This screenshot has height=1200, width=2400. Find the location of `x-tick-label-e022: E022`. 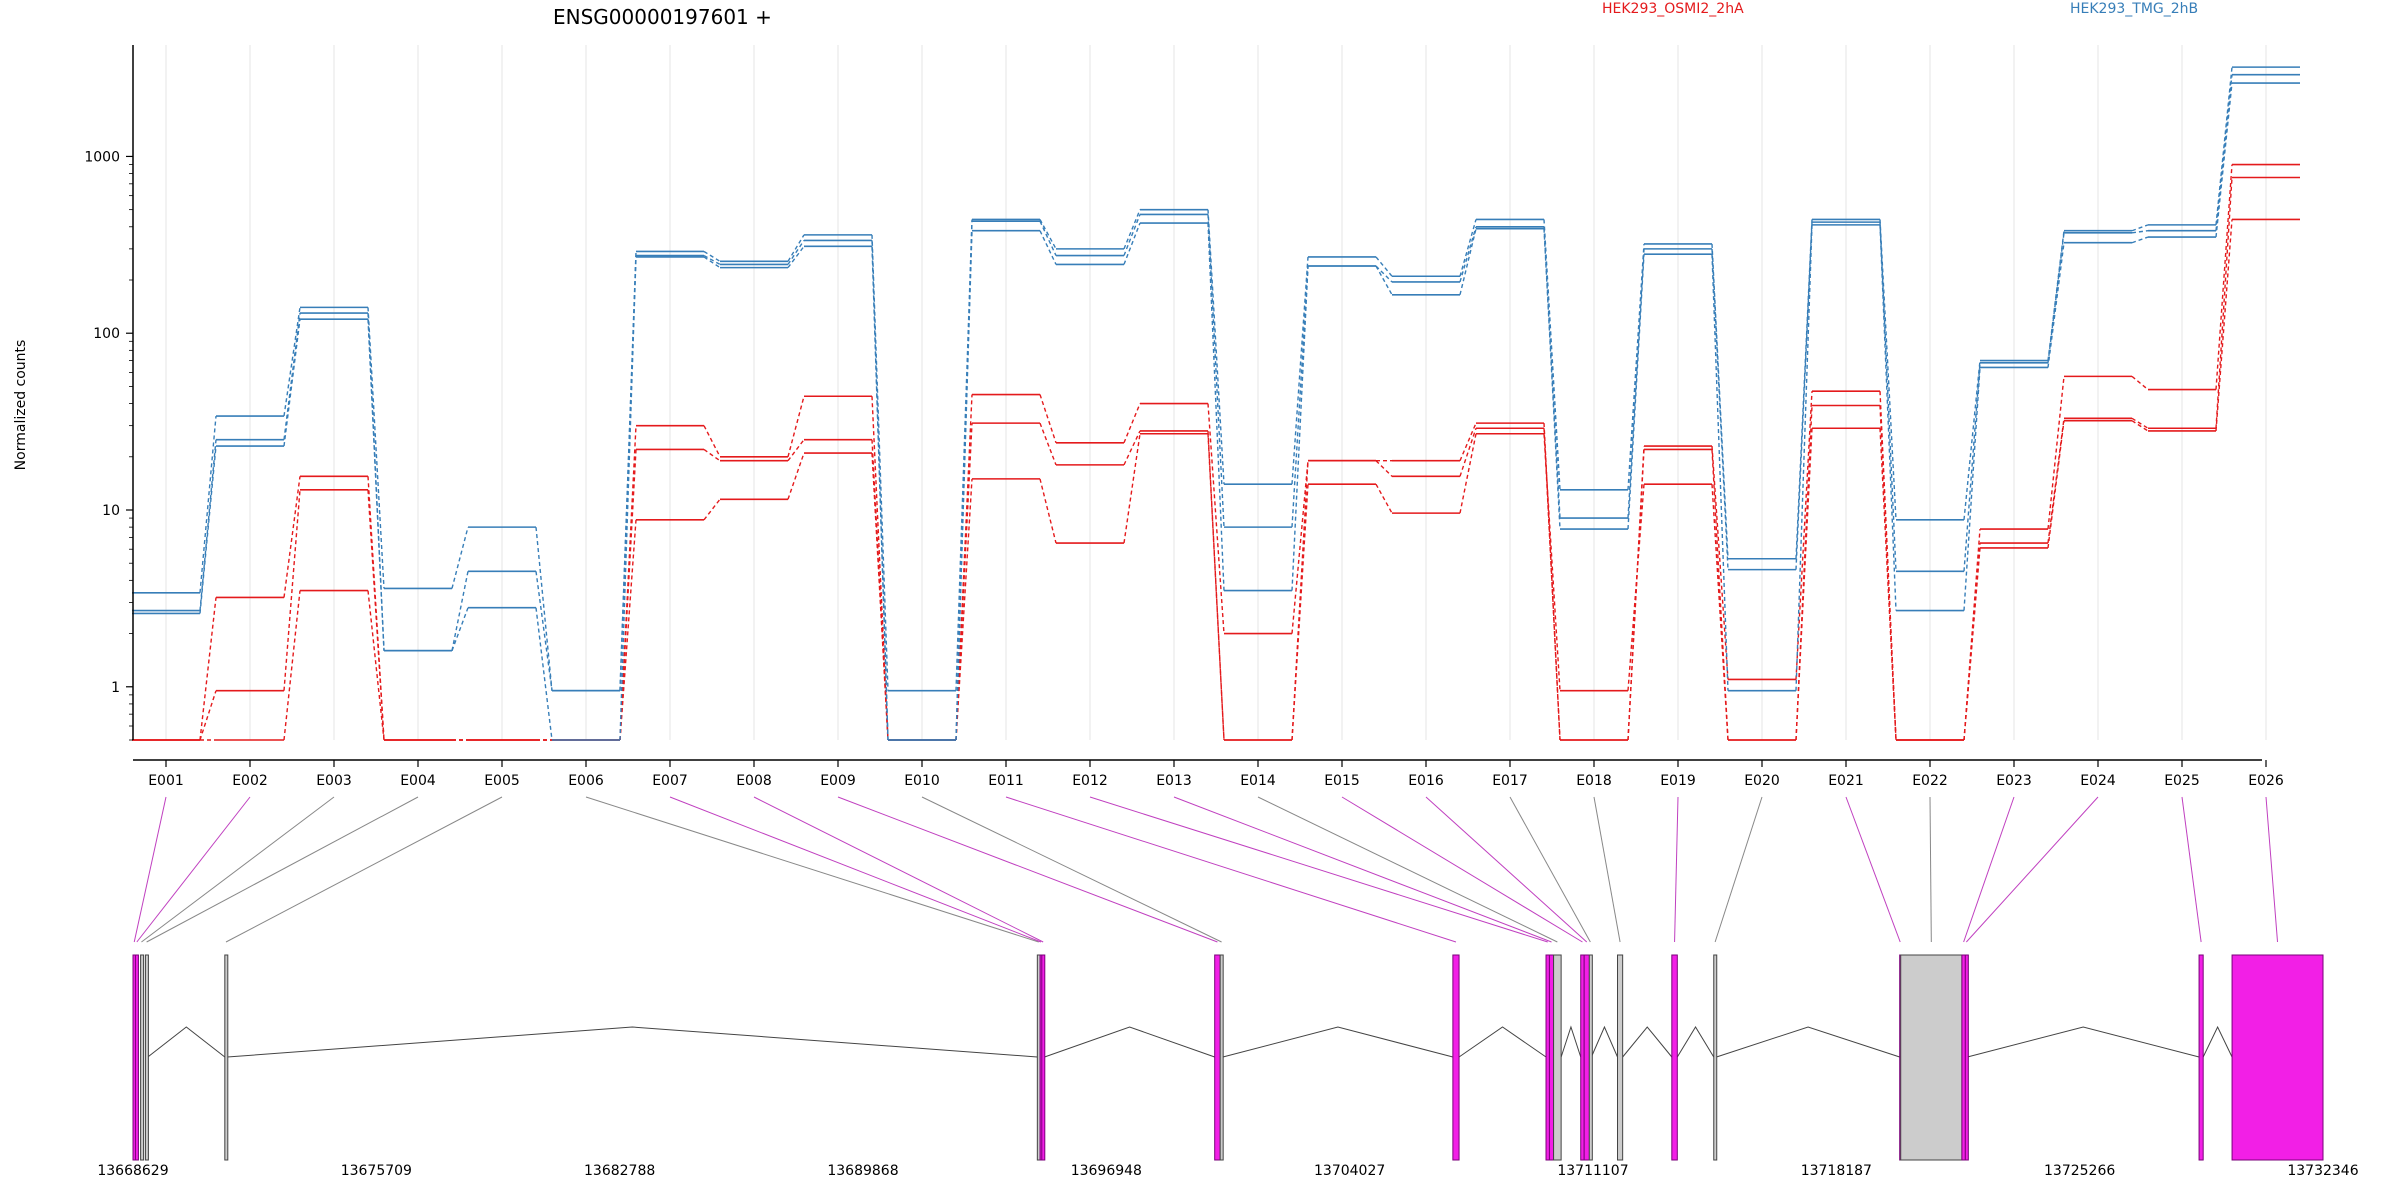

x-tick-label-e022: E022 is located at coordinates (1930, 781).